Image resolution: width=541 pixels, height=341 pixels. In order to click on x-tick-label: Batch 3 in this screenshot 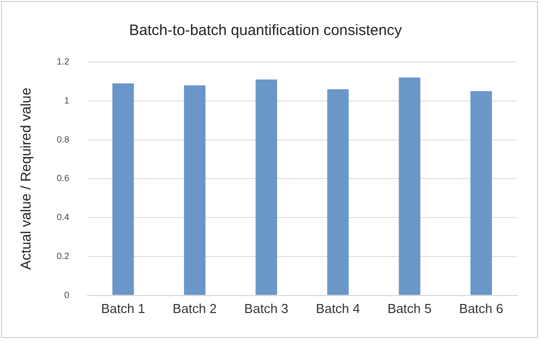, I will do `click(266, 308)`.